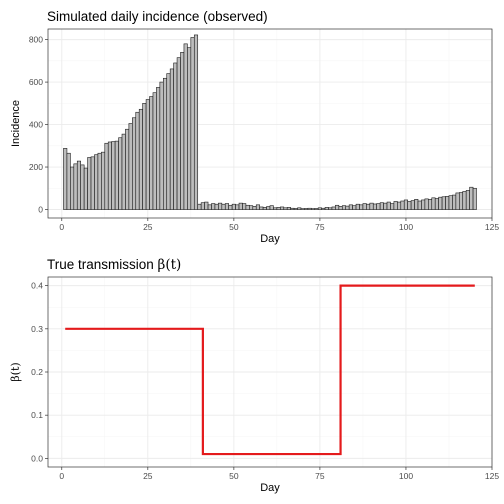  What do you see at coordinates (36, 167) in the screenshot?
I see `incidence-y-tick-label: 200` at bounding box center [36, 167].